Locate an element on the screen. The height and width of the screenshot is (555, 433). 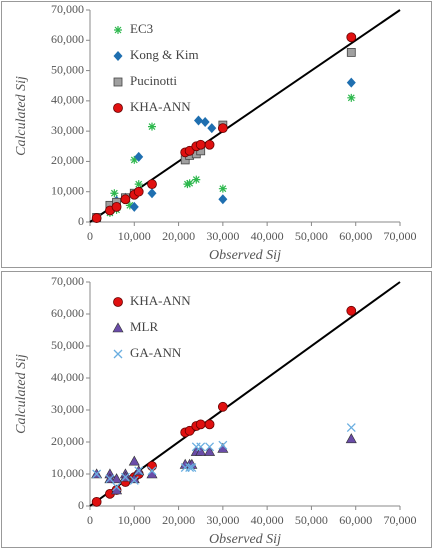
x-tick-label: 20,000 is located at coordinates (178, 236).